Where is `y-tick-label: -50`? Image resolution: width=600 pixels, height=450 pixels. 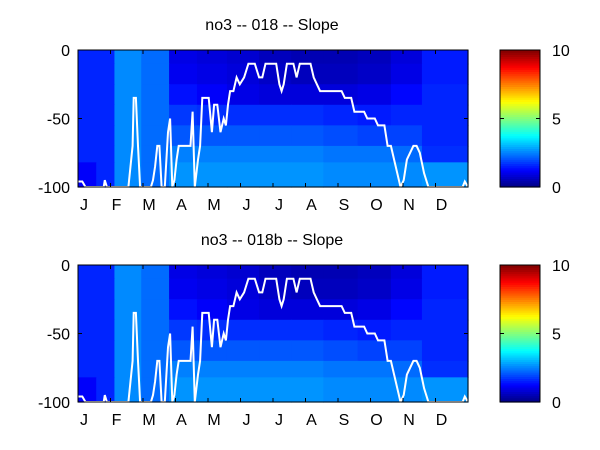 y-tick-label: -50 is located at coordinates (58, 335).